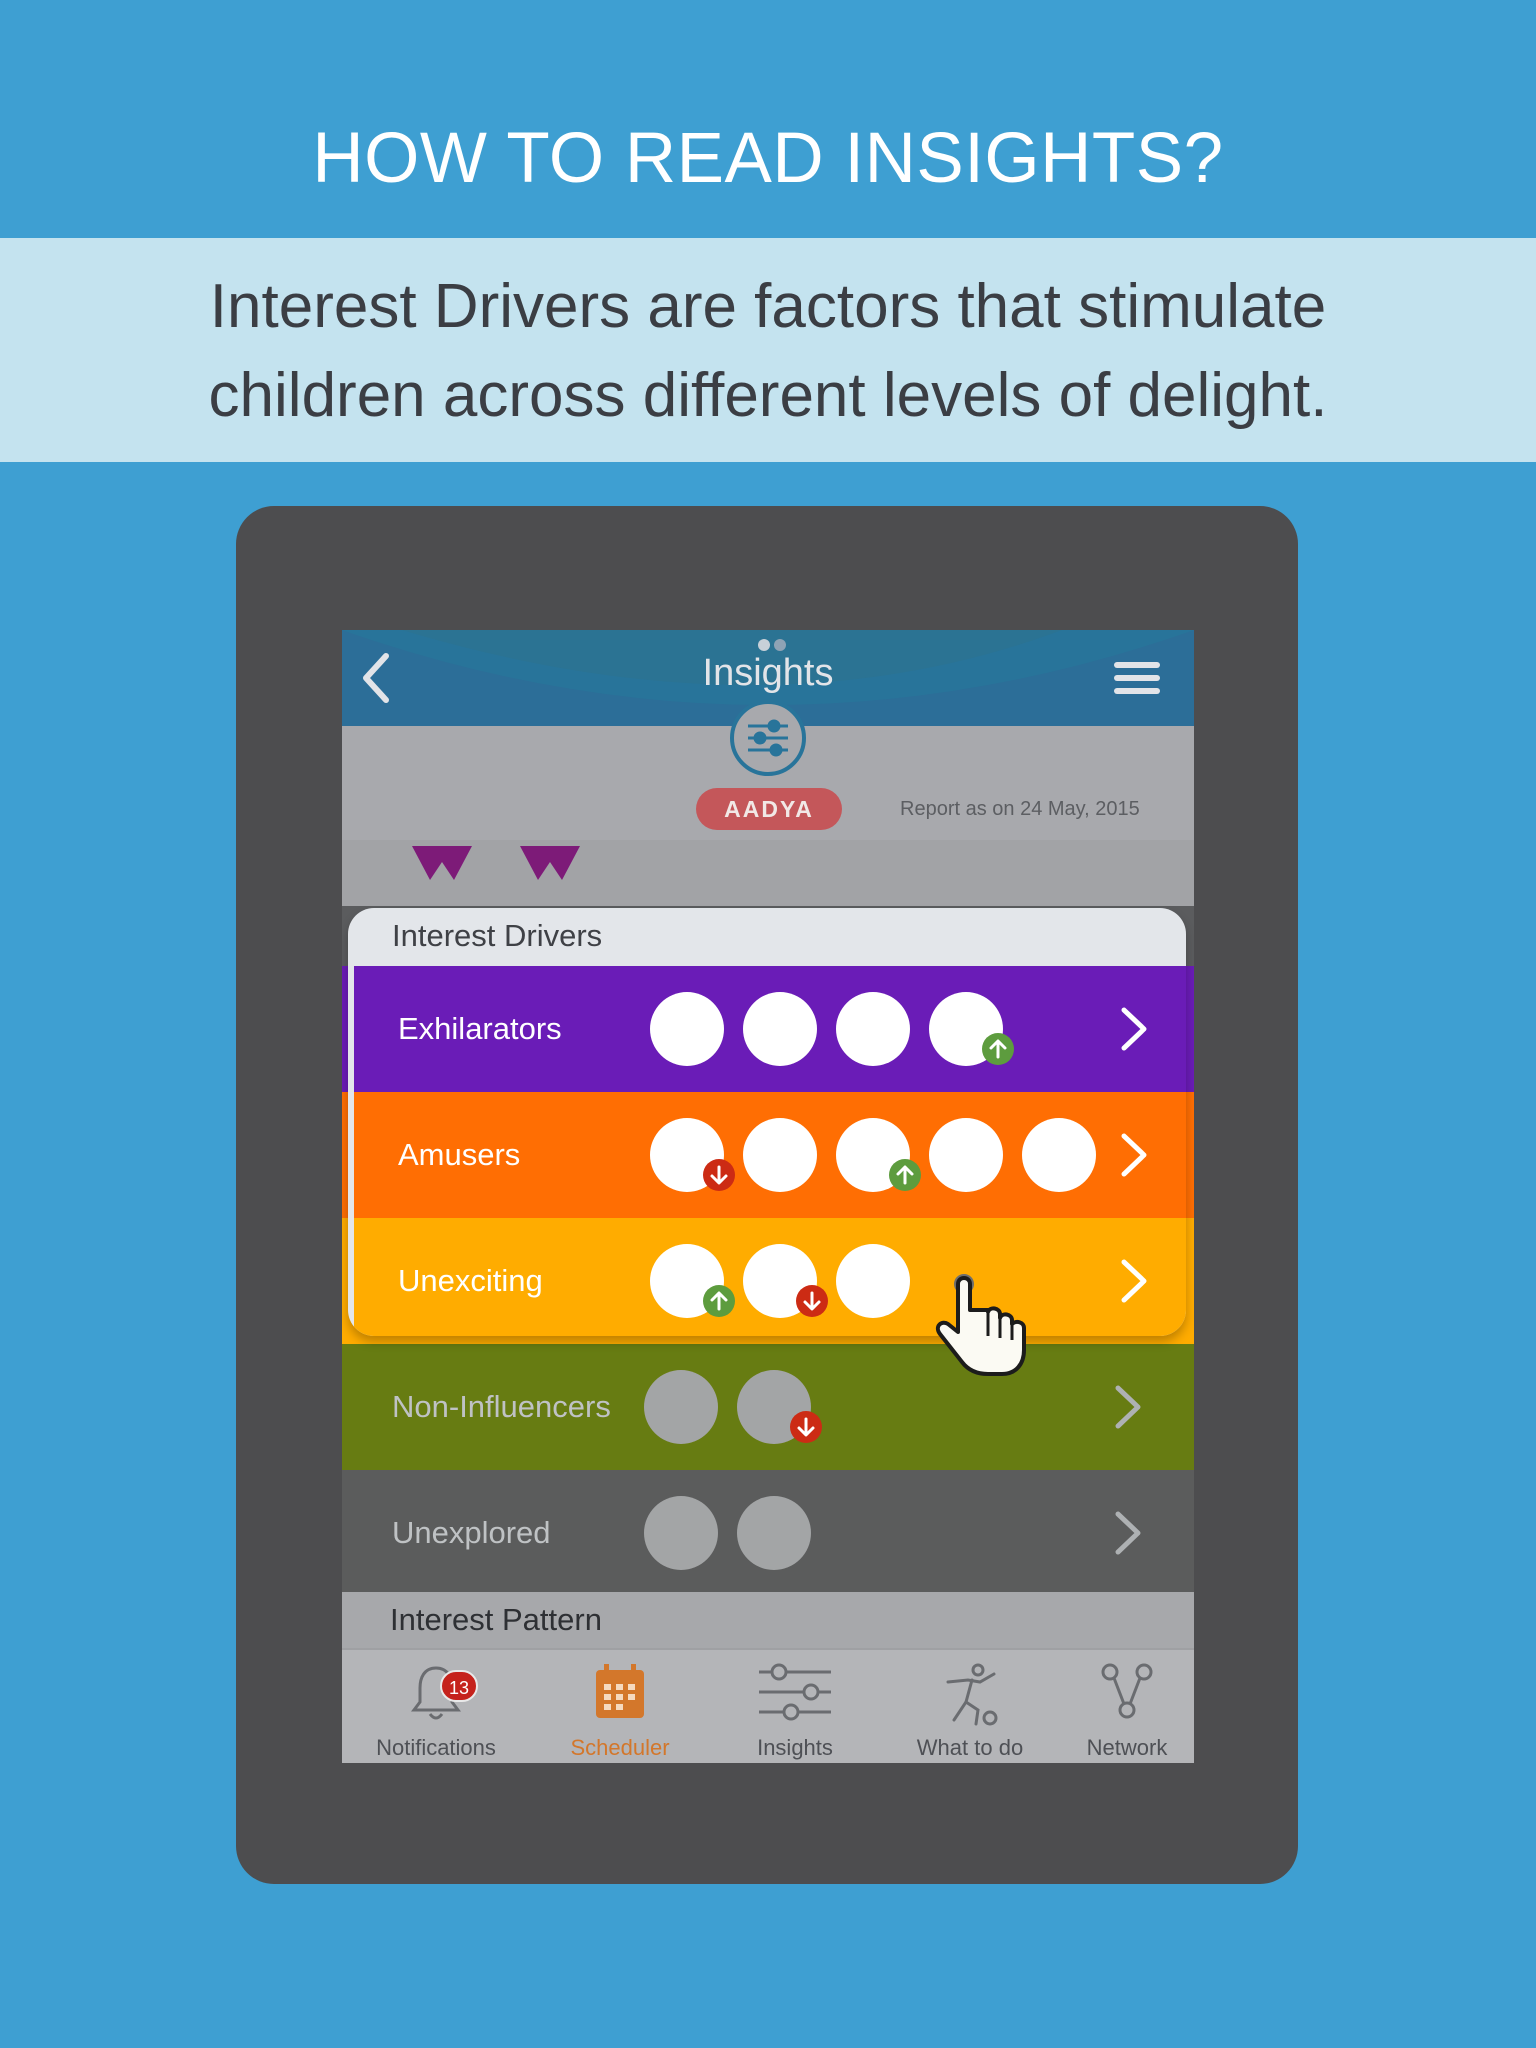 This screenshot has width=1536, height=2048. What do you see at coordinates (496, 863) in the screenshot?
I see `ribbon-icon` at bounding box center [496, 863].